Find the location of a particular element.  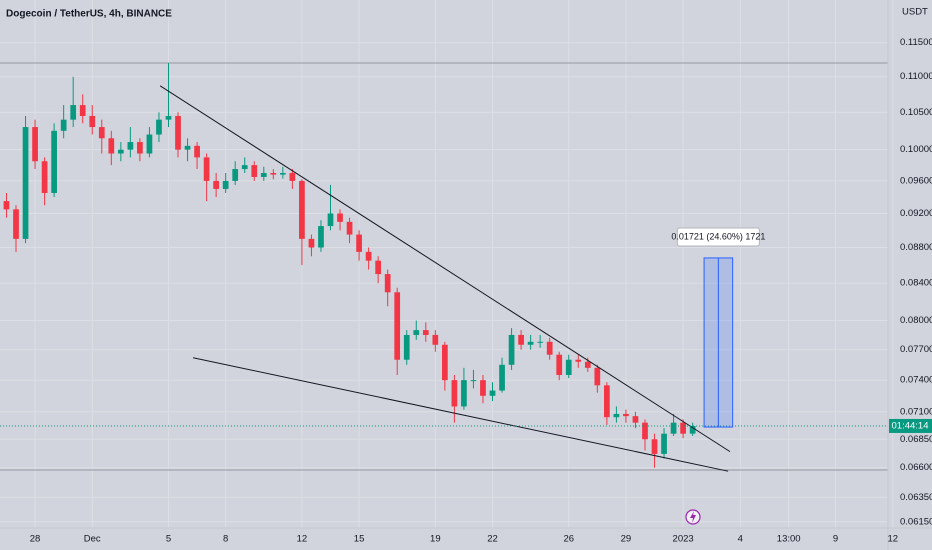

y-tick-label: 0.11000 is located at coordinates (916, 76).